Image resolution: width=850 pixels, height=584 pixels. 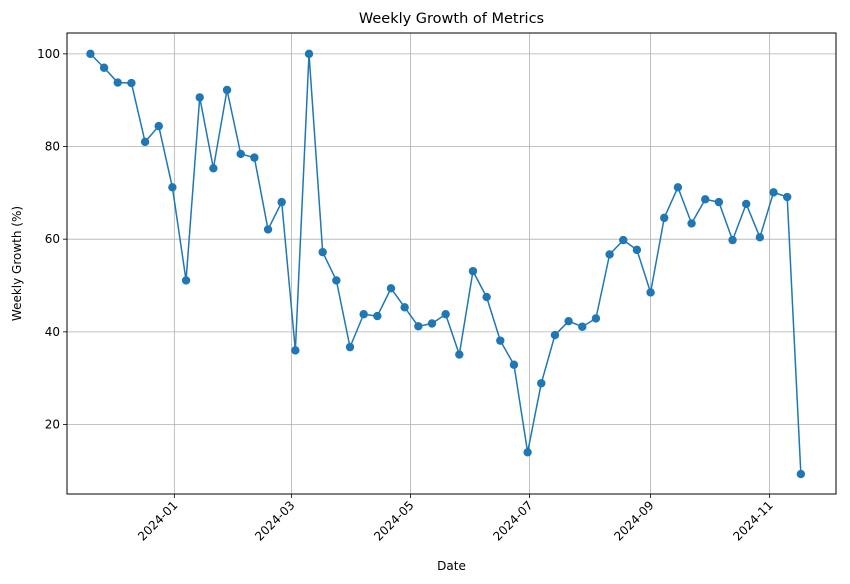 What do you see at coordinates (52, 332) in the screenshot?
I see `y-tick-label: 40` at bounding box center [52, 332].